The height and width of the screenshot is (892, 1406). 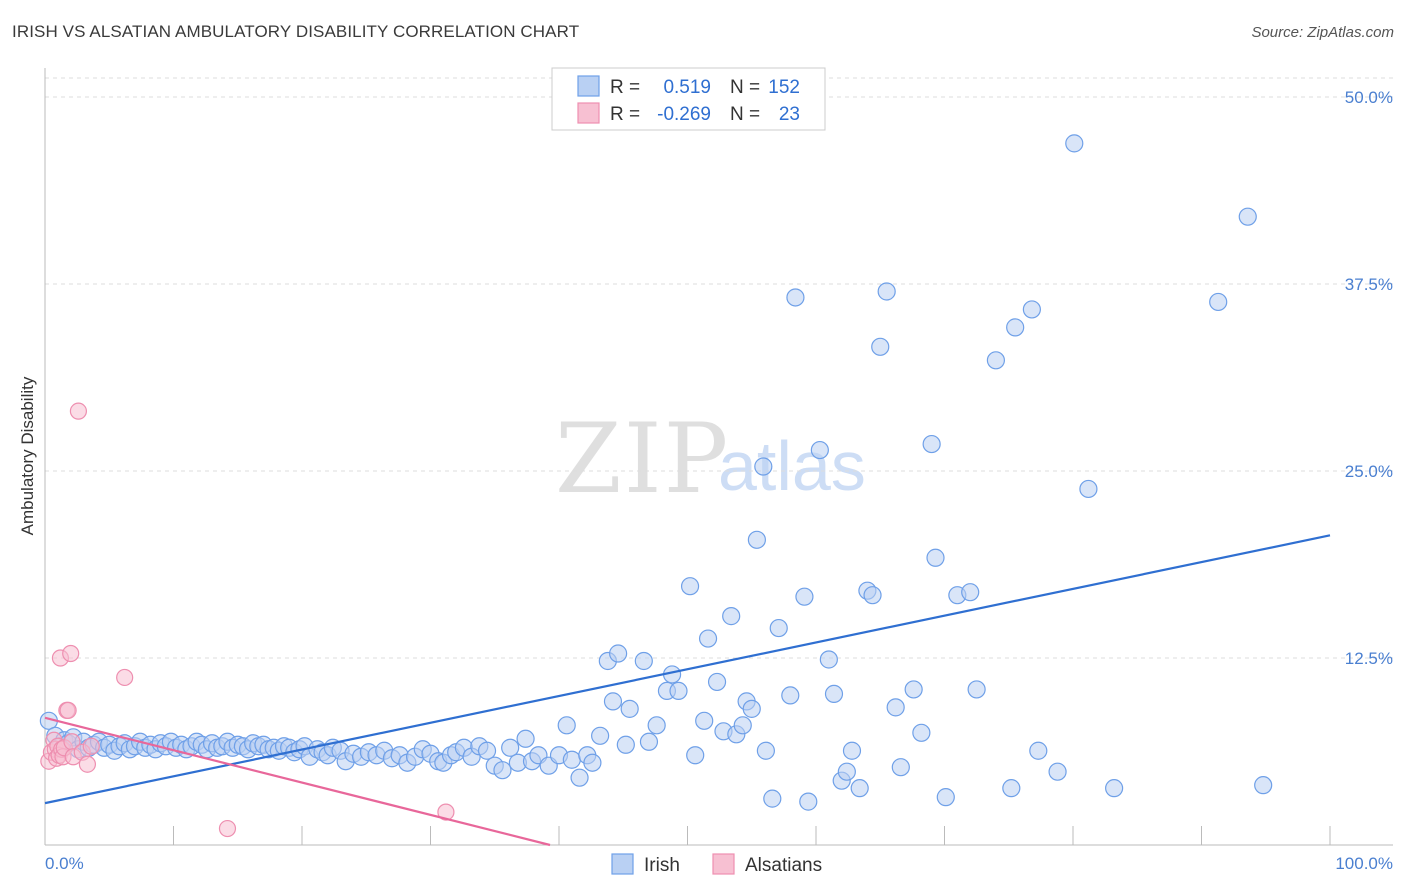 What do you see at coordinates (1369, 378) in the screenshot?
I see `y-tick-labels: 12.5% 25.0% 37.5% 50.0%` at bounding box center [1369, 378].